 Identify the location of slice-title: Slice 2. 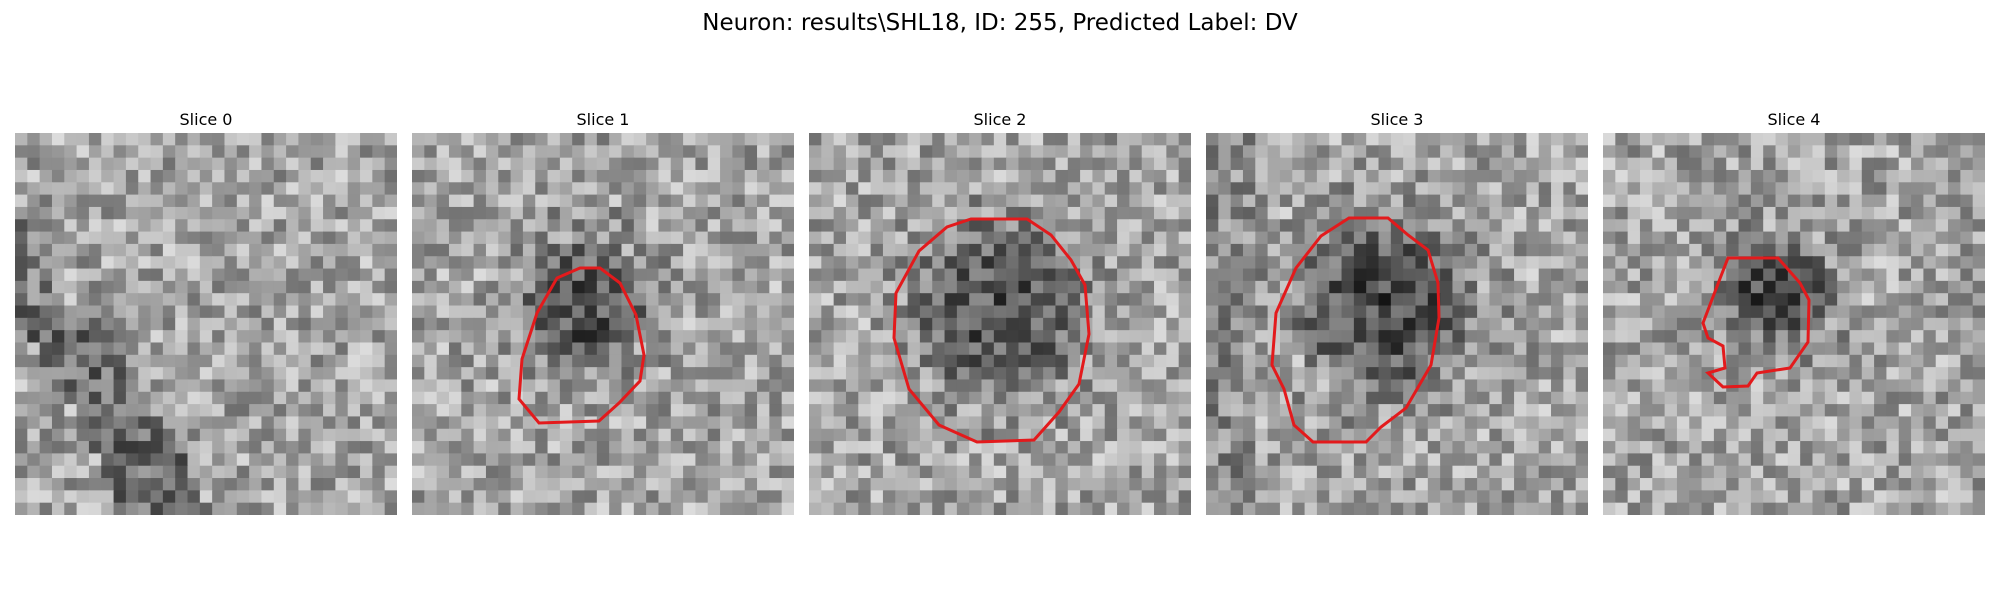
(1000, 119).